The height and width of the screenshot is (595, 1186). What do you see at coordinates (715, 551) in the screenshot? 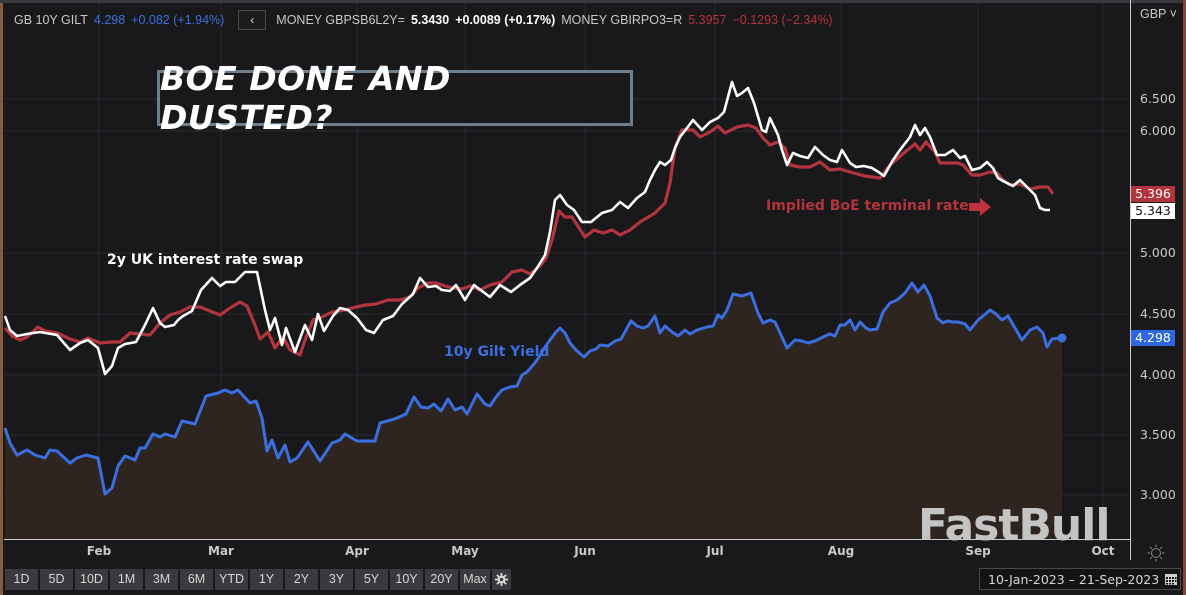
I see `x-tick-label: Jul` at bounding box center [715, 551].